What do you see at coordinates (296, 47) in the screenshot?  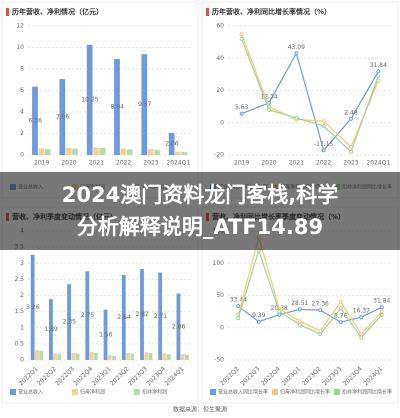 I see `data-label: 43.09` at bounding box center [296, 47].